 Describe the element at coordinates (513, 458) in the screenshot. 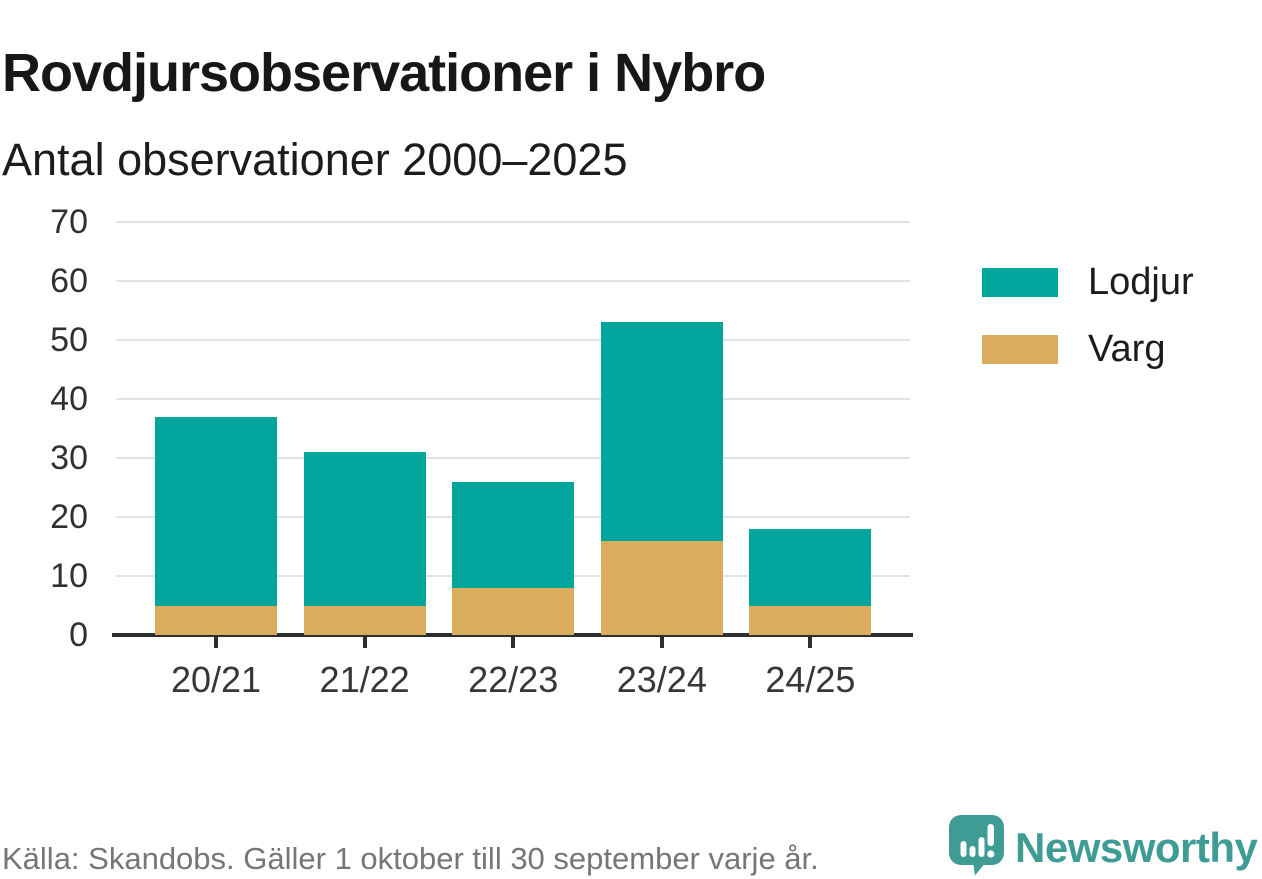

I see `gridline-y30` at that location.